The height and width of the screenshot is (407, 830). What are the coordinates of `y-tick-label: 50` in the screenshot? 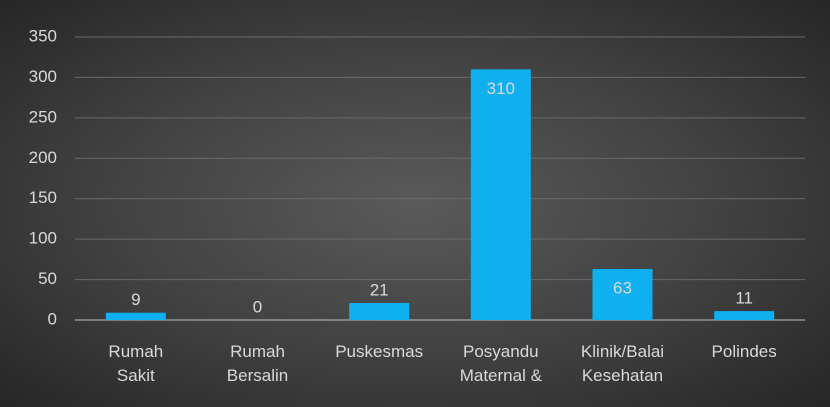 It's located at (47, 278).